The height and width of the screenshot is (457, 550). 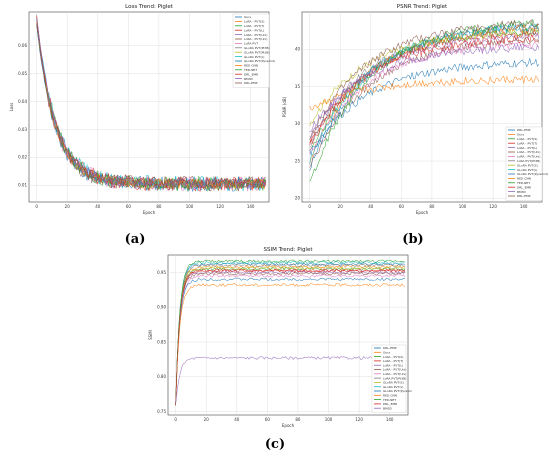 I want to click on legend-entry: LoRA - PVT(S), so click(x=254, y=22).